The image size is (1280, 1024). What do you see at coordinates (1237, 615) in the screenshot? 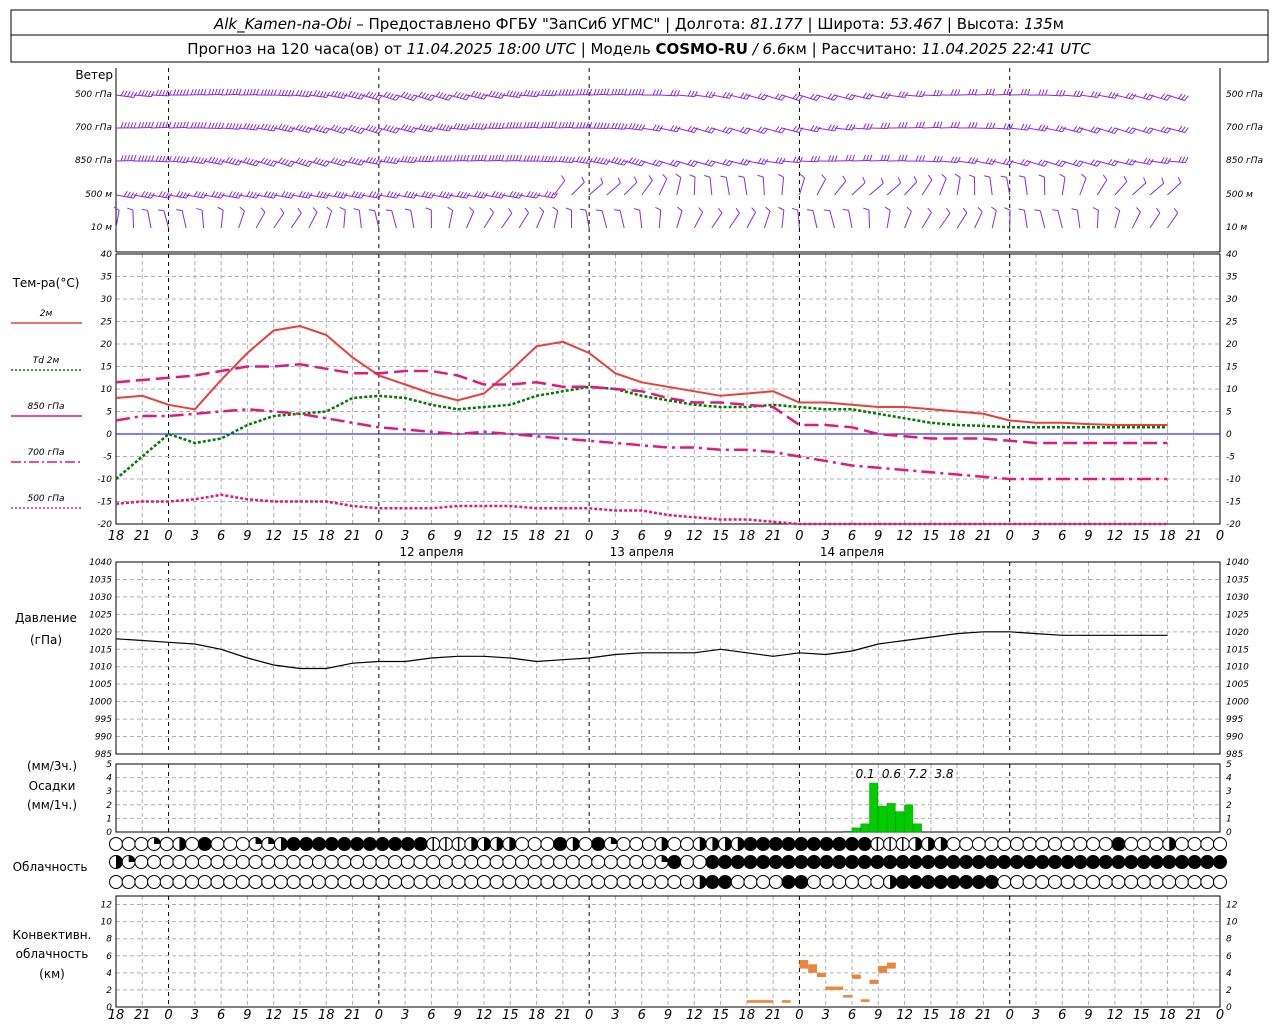
I see `pressure-ytick-right: 1025` at bounding box center [1237, 615].